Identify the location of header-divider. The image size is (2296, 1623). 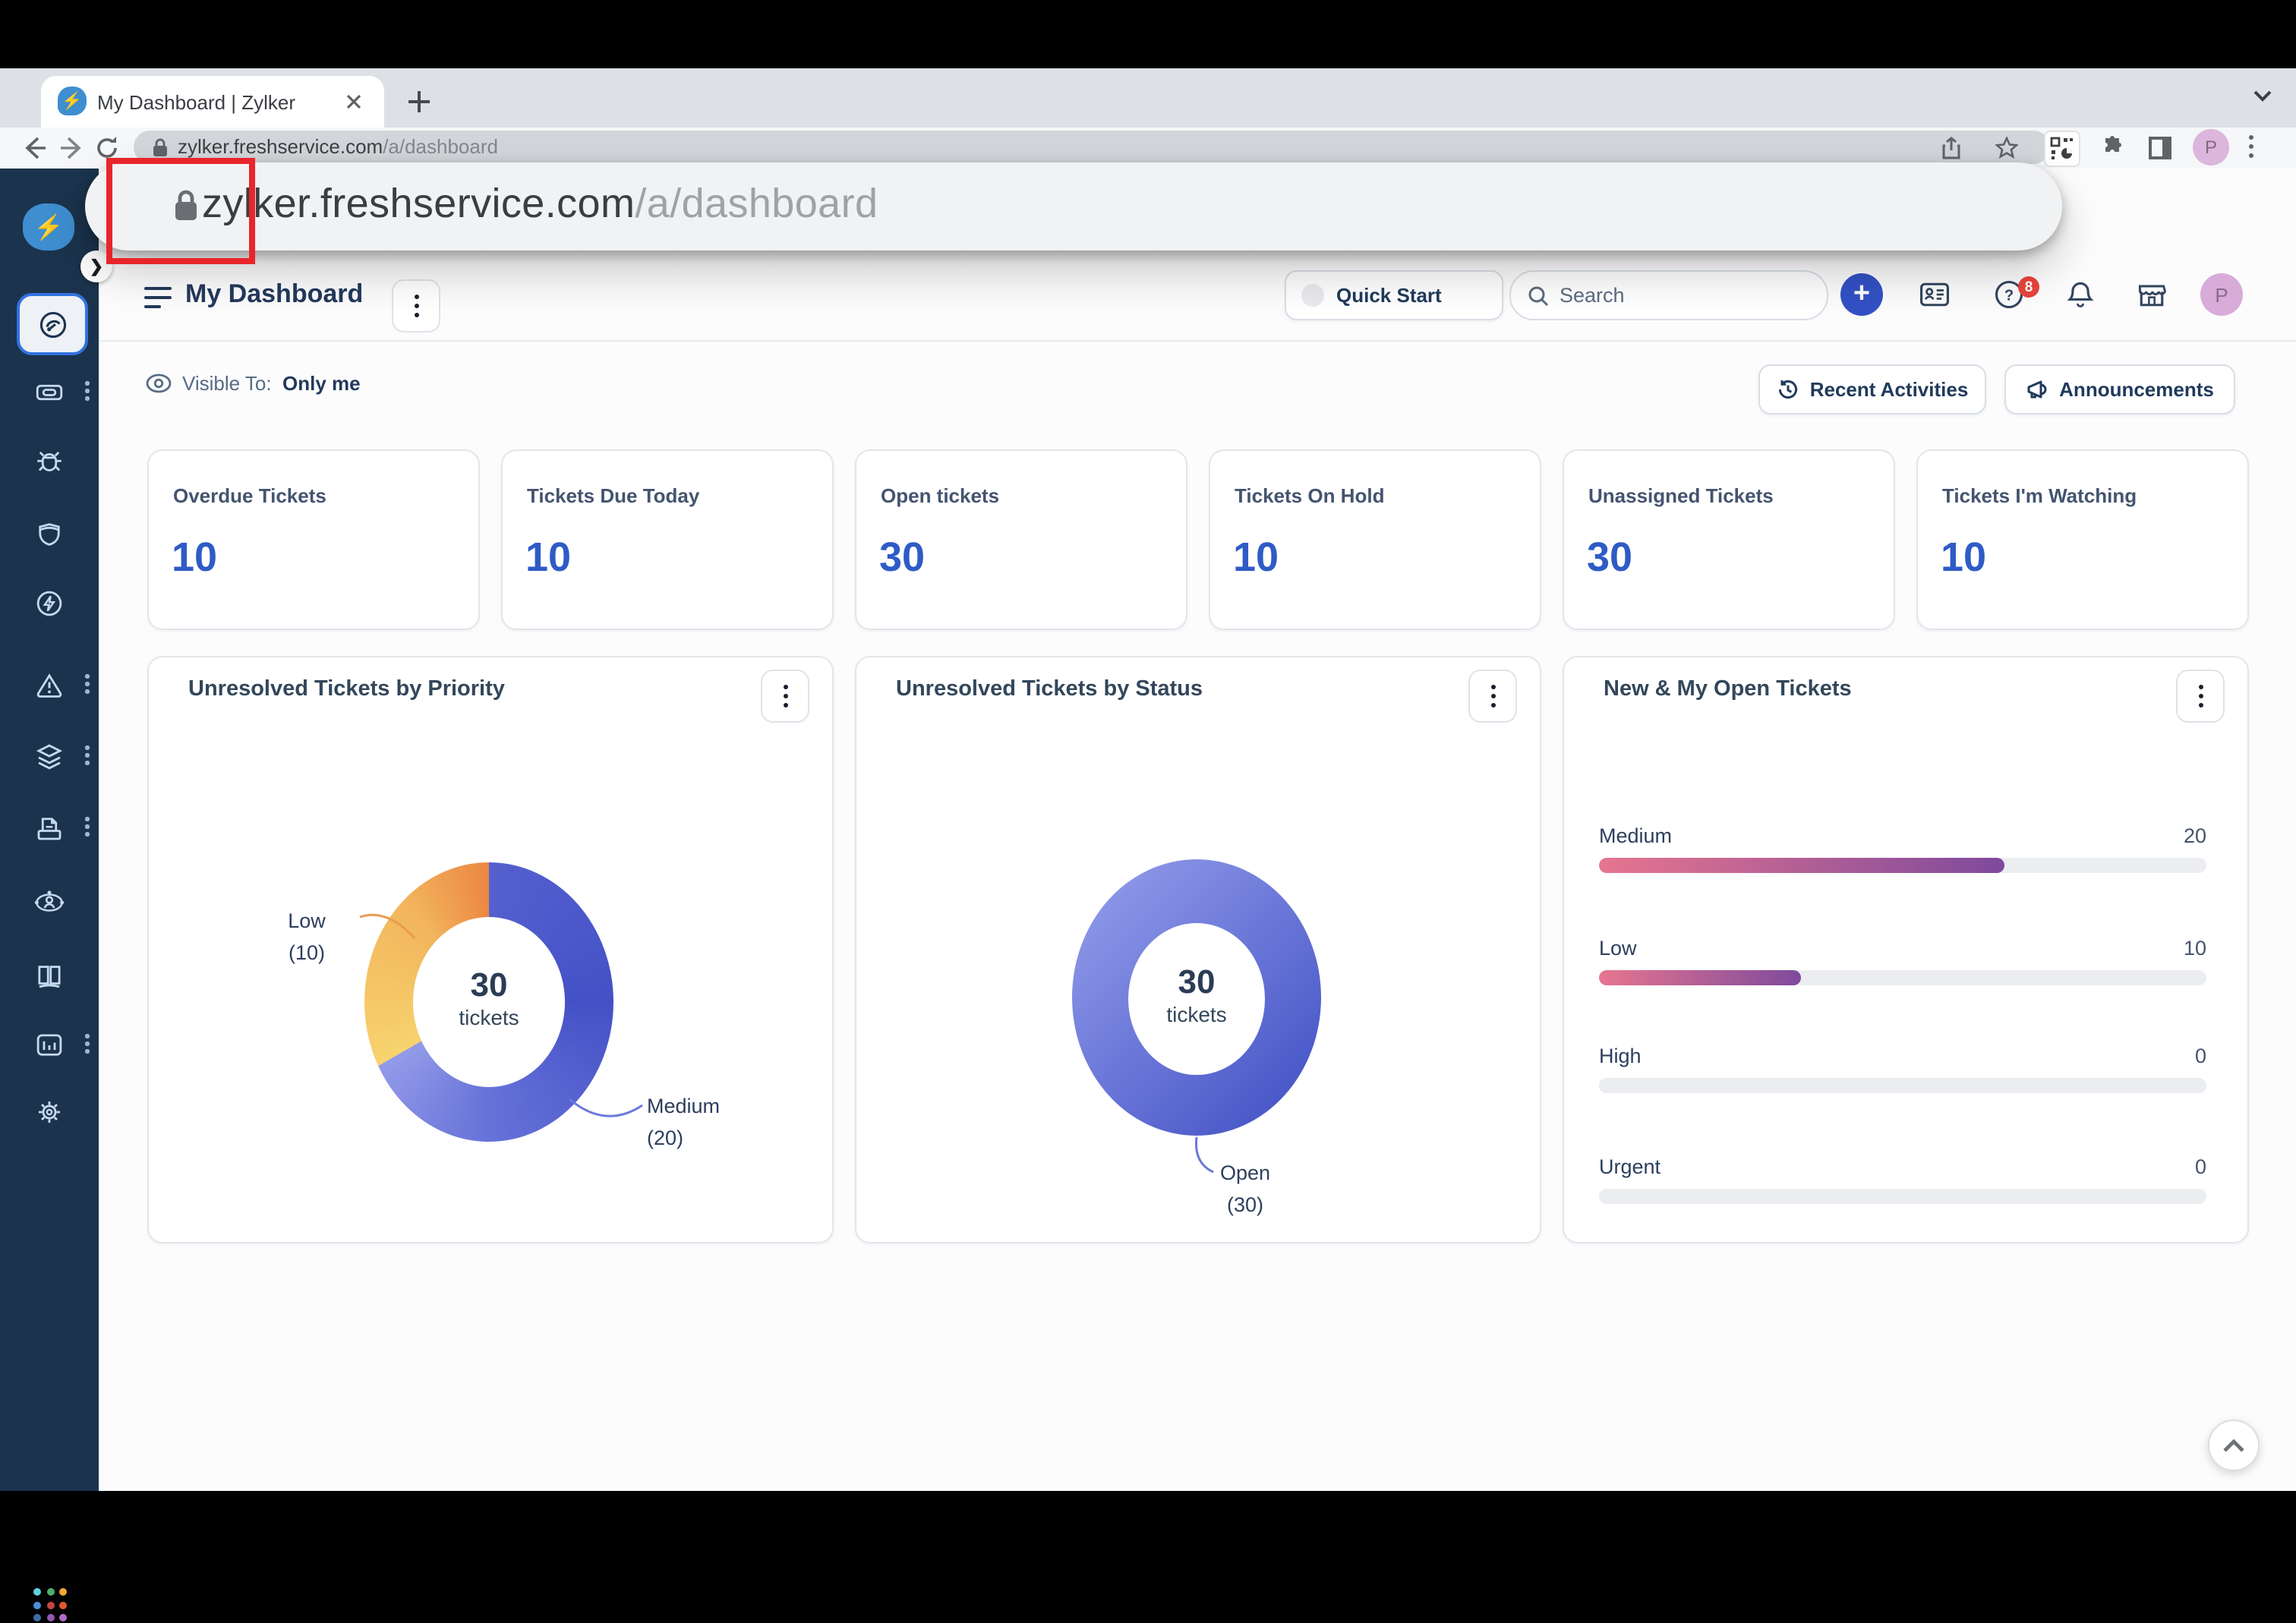
(1197, 341).